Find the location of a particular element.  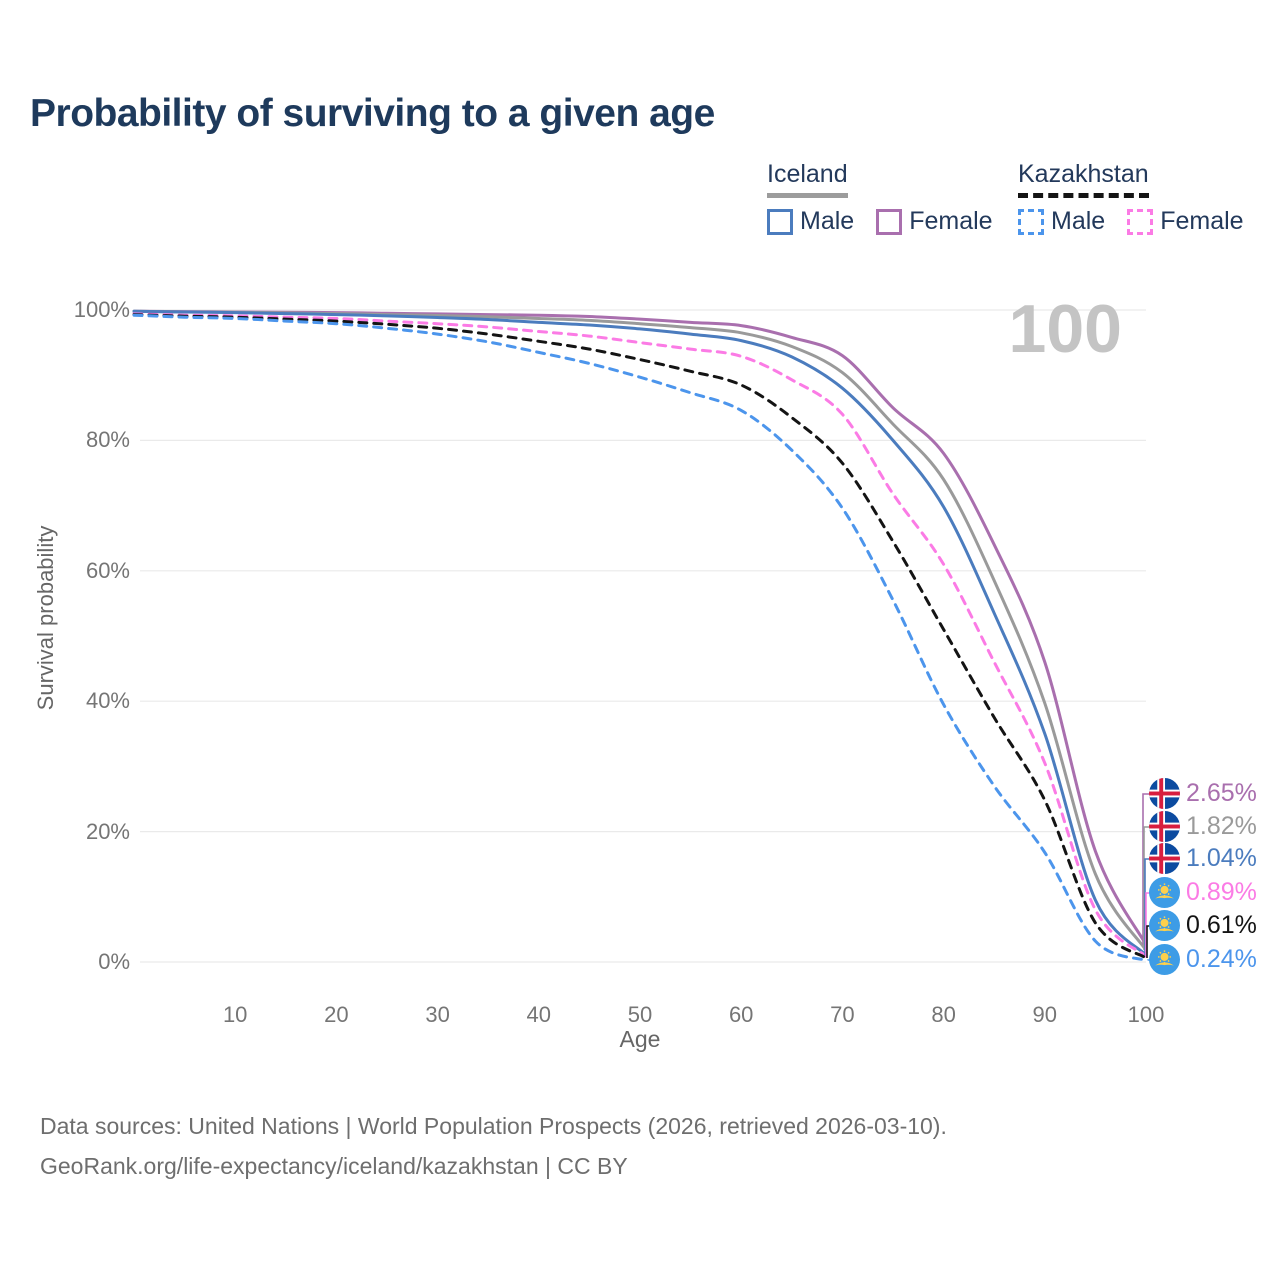

end-label-kazakhstan-female: 0.89% is located at coordinates (1203, 892).